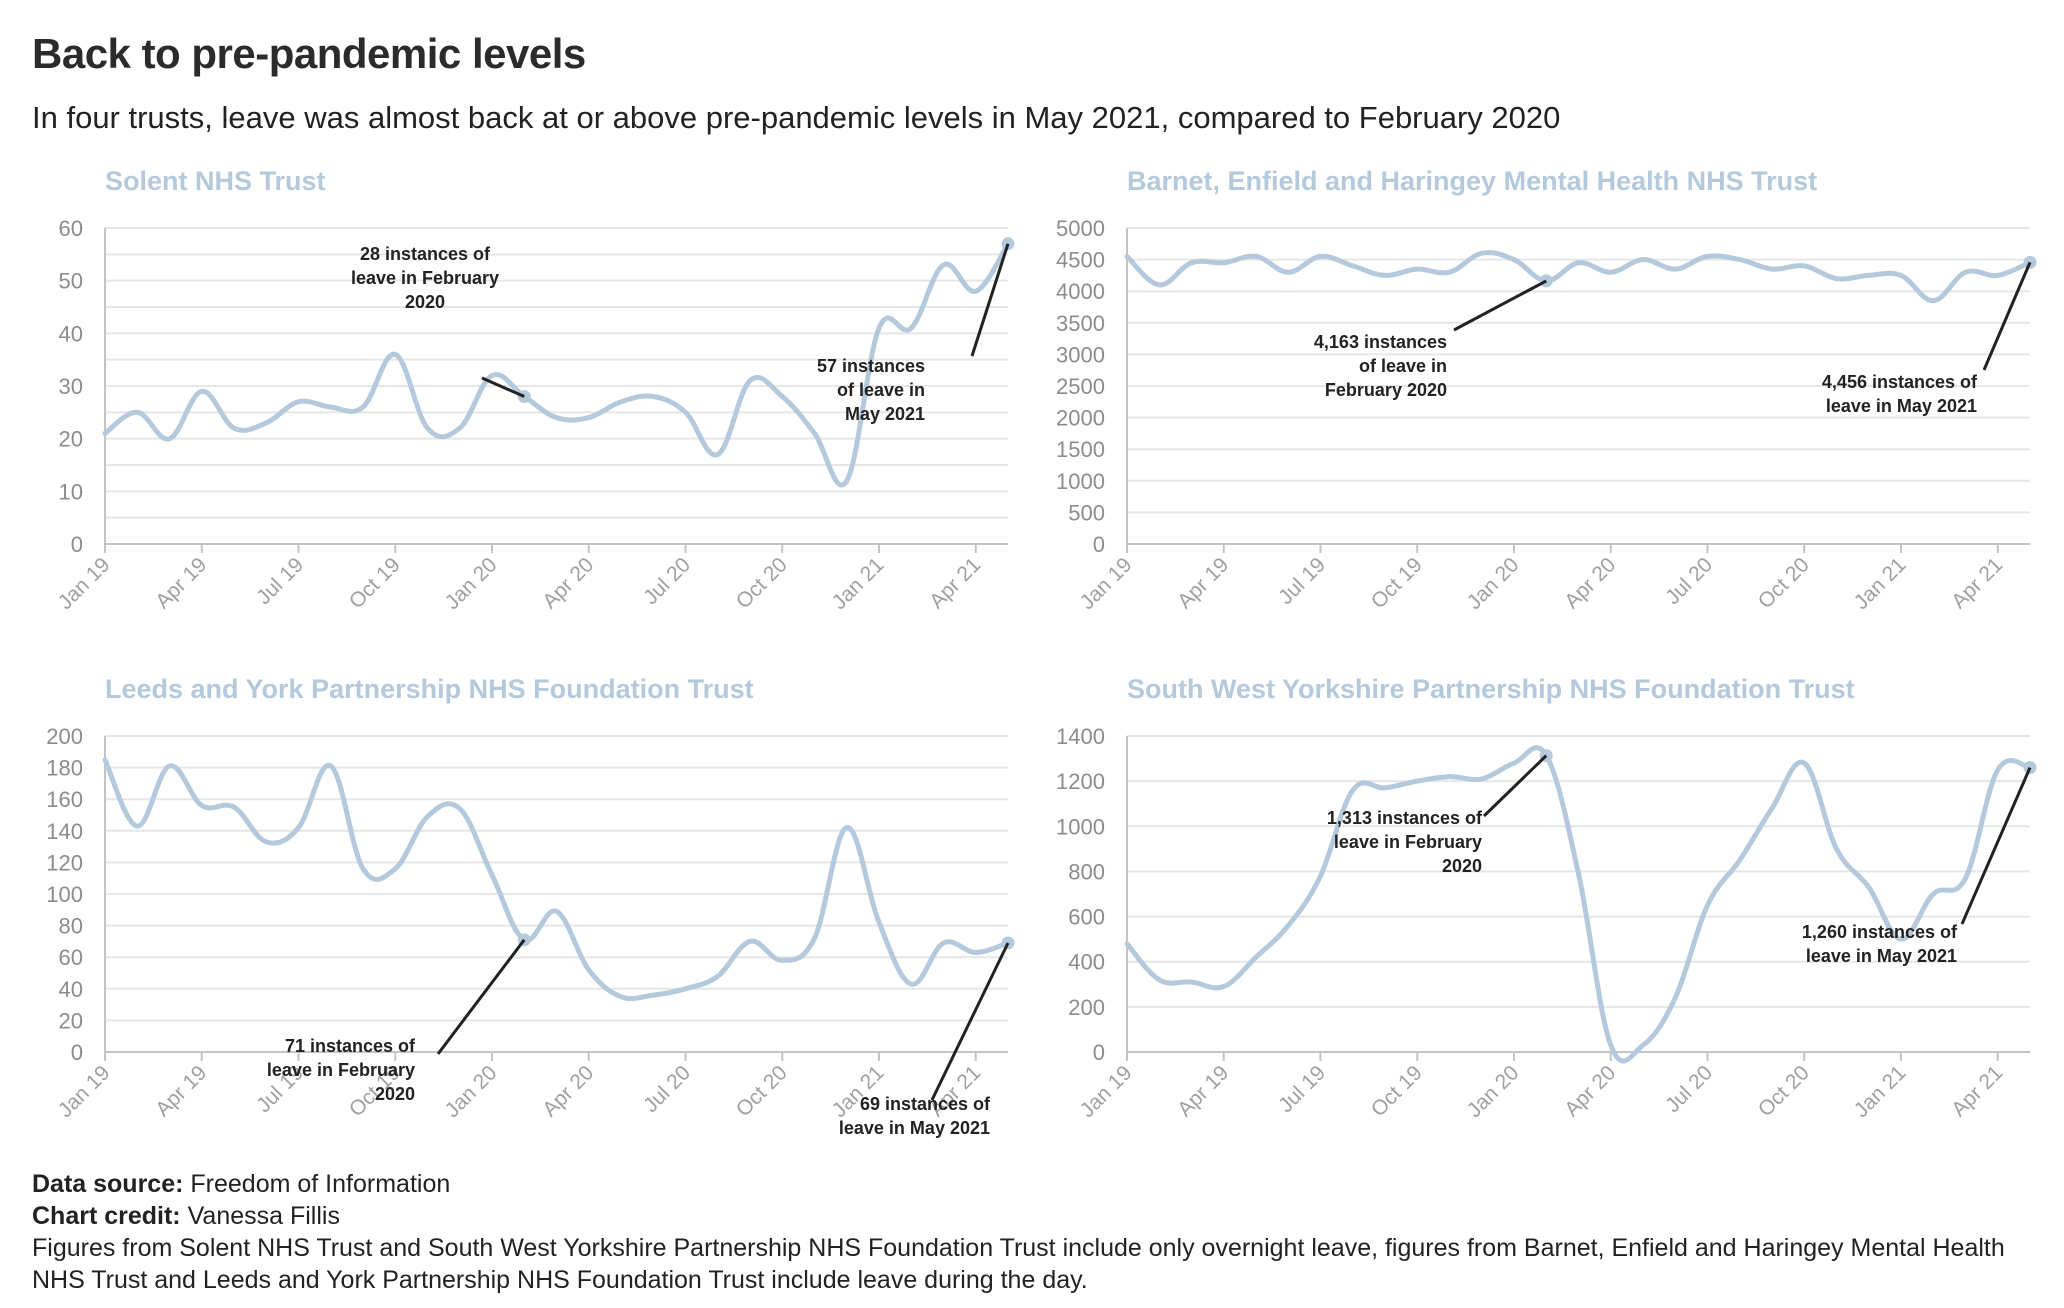 This screenshot has width=2064, height=1308. I want to click on y-tick-label: 20, so click(71, 439).